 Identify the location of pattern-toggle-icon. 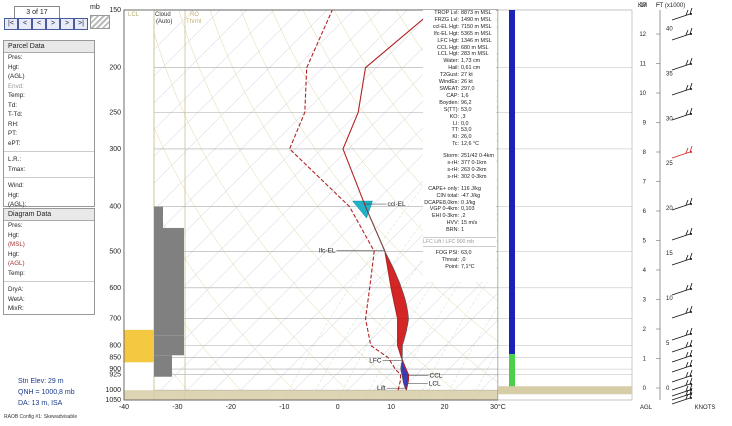
(100, 22).